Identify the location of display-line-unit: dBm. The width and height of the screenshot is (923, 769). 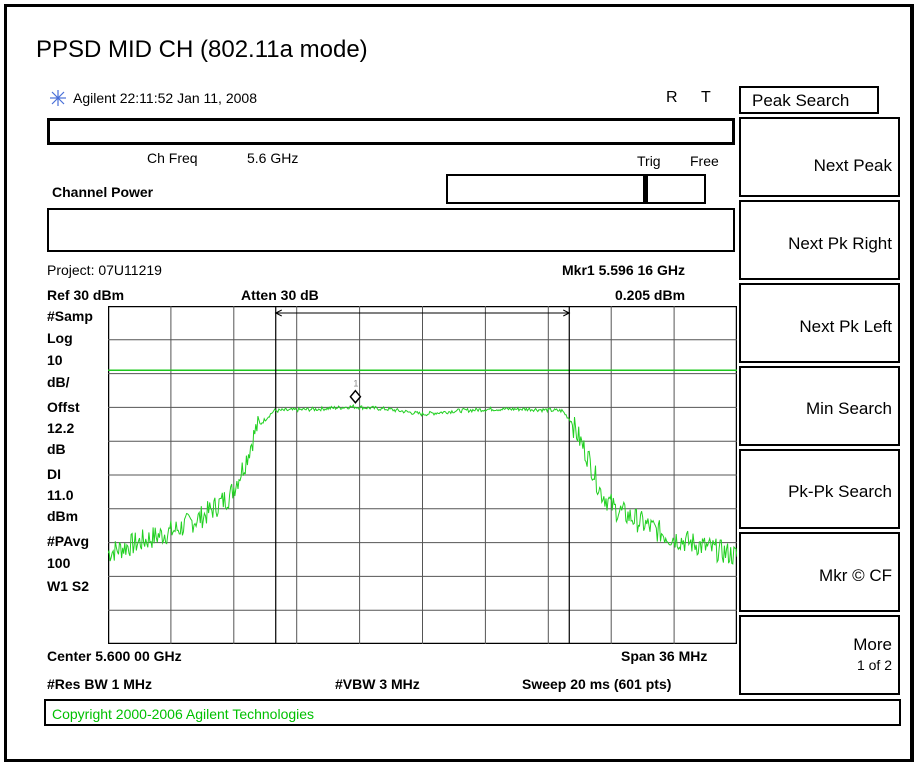
(63, 516).